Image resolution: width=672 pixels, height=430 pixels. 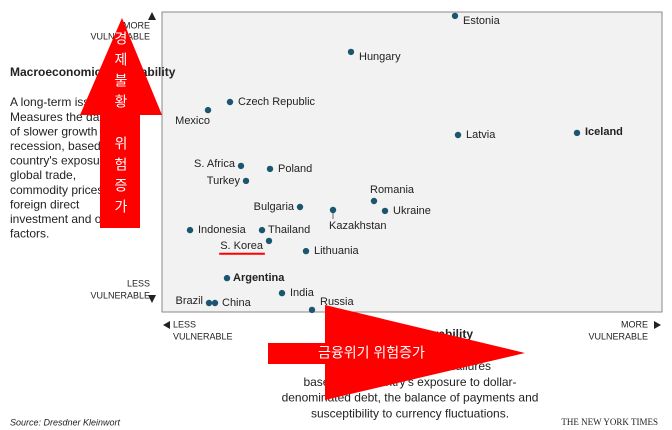 What do you see at coordinates (302, 293) in the screenshot?
I see `point-label: India` at bounding box center [302, 293].